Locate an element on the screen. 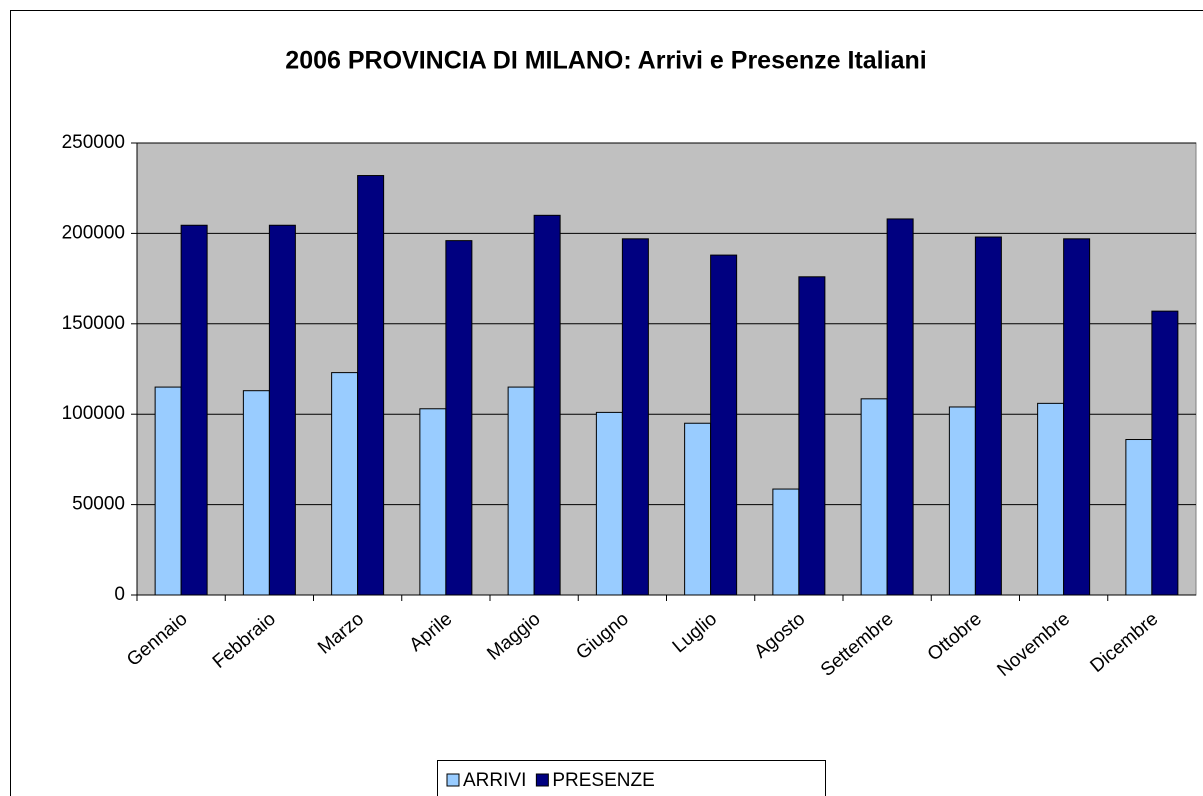 The width and height of the screenshot is (1203, 796). y-tick-label: 100000 is located at coordinates (93, 413).